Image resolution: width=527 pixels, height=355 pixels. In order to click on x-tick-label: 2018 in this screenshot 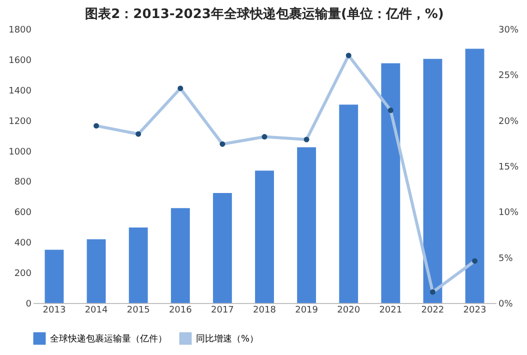, I will do `click(264, 311)`.